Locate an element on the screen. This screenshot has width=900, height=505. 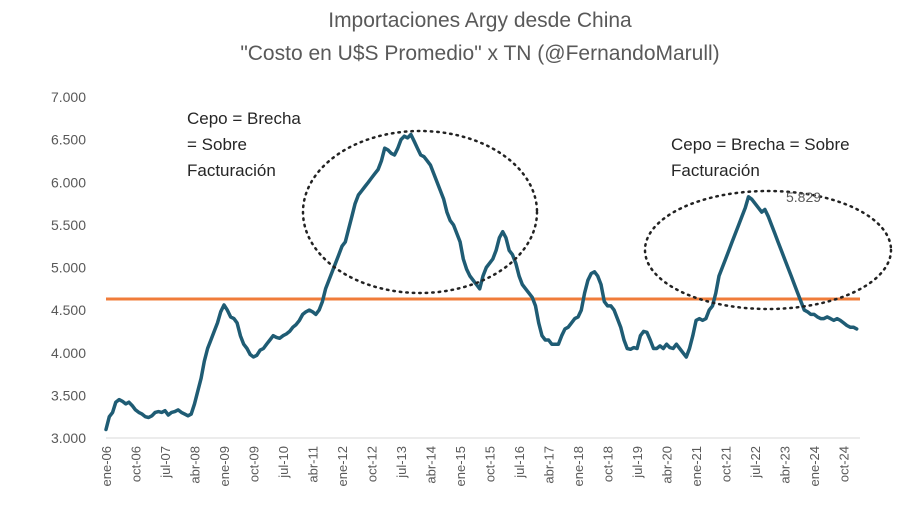
x-tick-label: ene-15 is located at coordinates (460, 466).